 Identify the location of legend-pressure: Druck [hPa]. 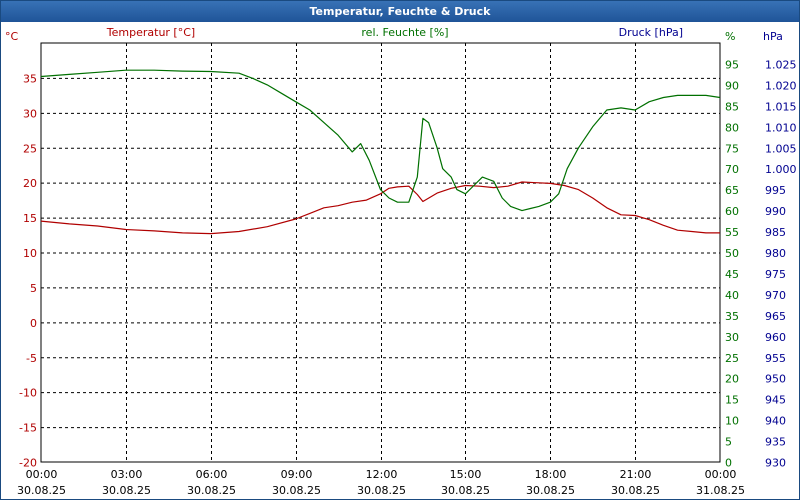
(651, 32).